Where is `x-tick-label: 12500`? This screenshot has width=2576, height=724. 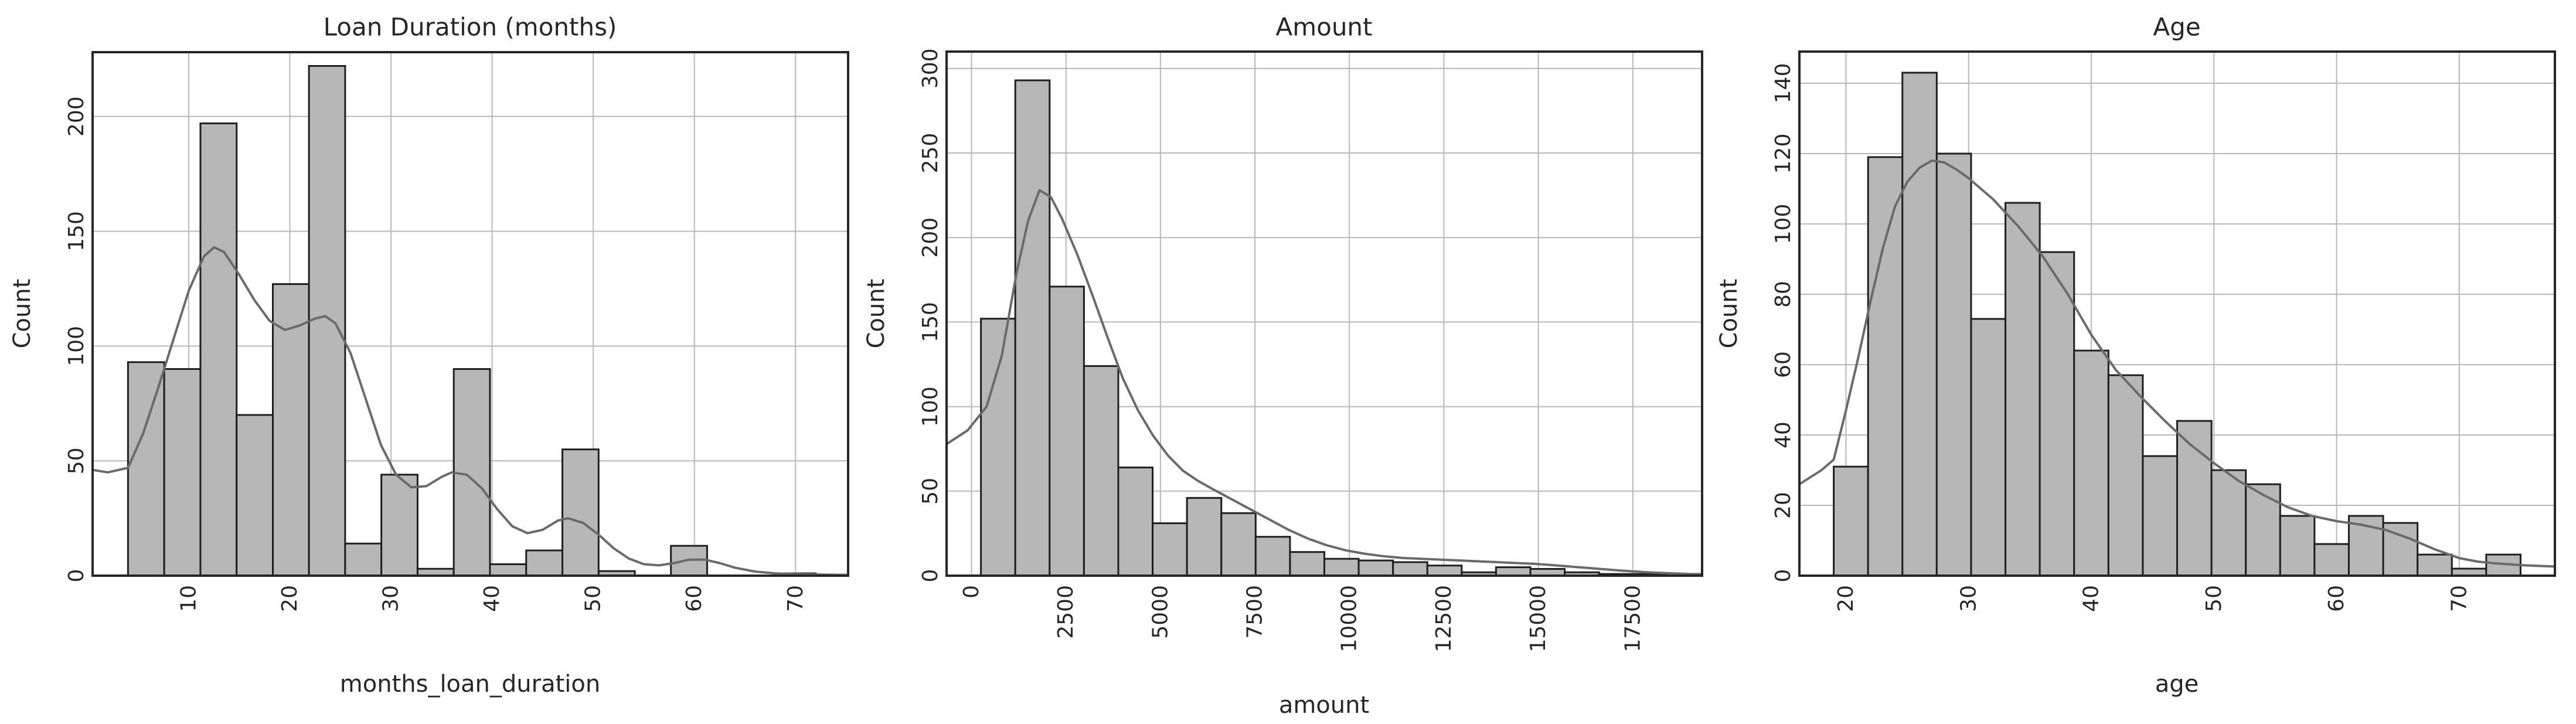
x-tick-label: 12500 is located at coordinates (1444, 618).